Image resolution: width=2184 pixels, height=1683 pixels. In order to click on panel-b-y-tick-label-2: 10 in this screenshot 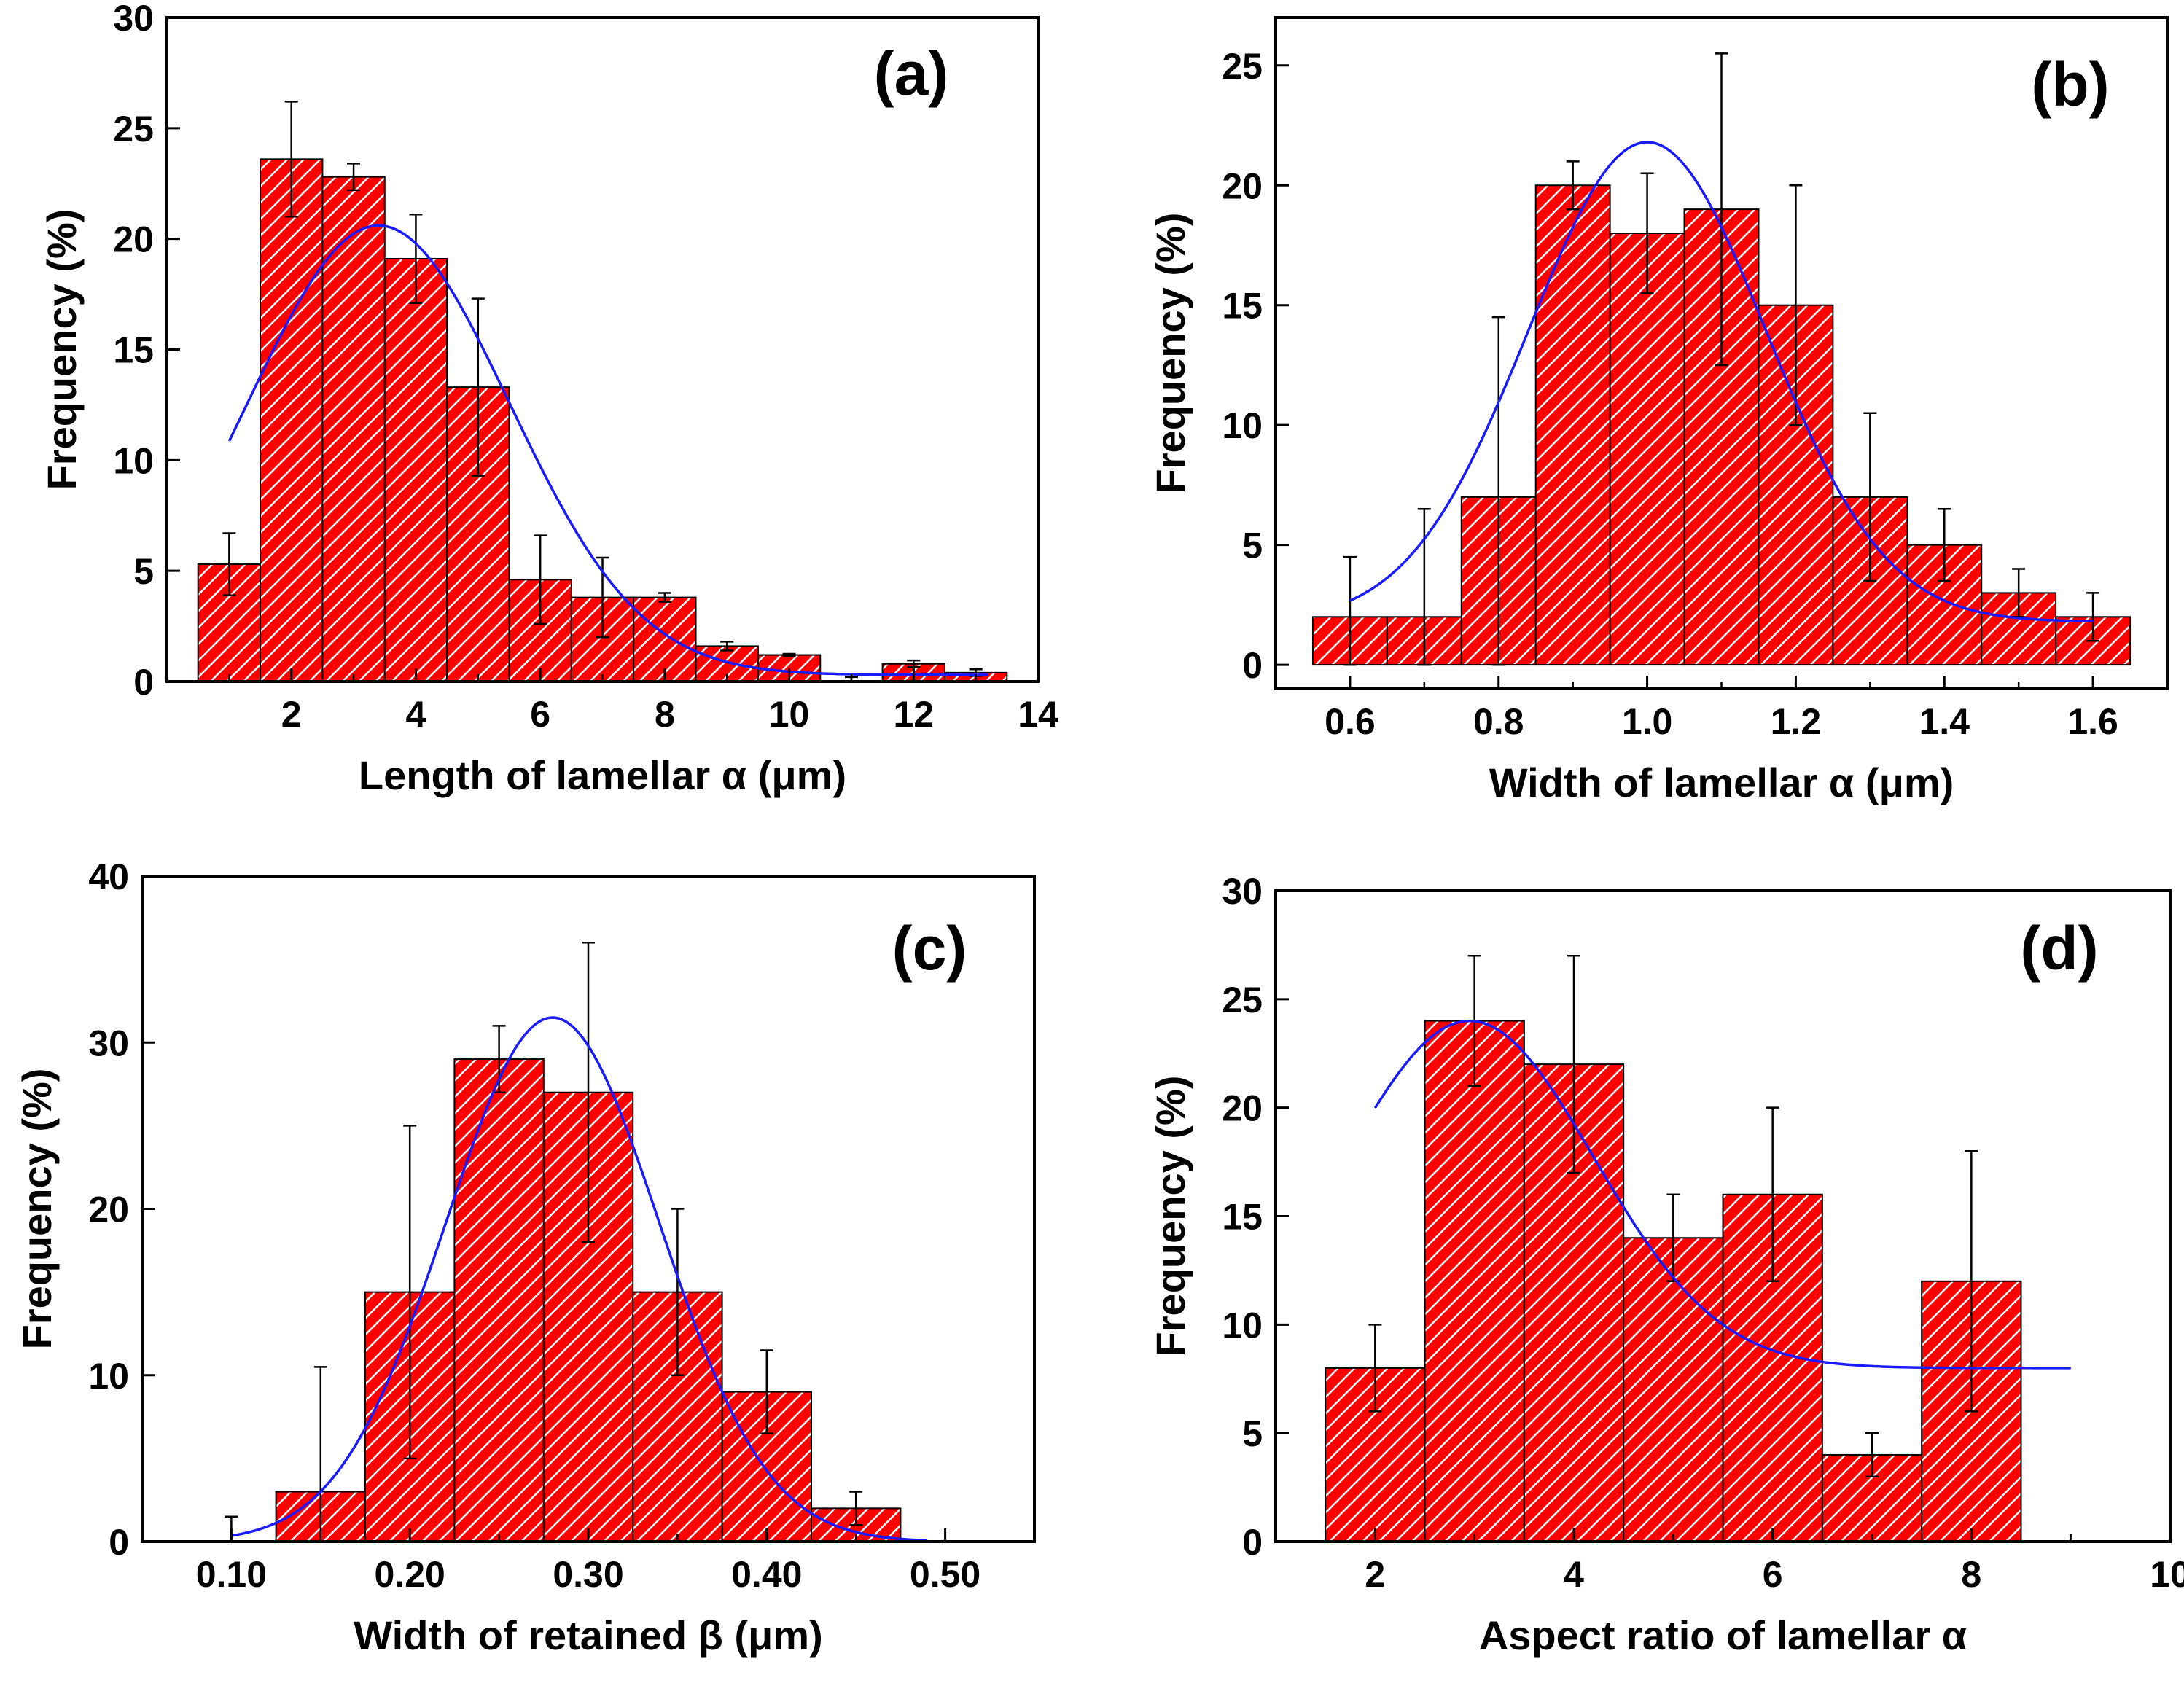, I will do `click(1242, 425)`.